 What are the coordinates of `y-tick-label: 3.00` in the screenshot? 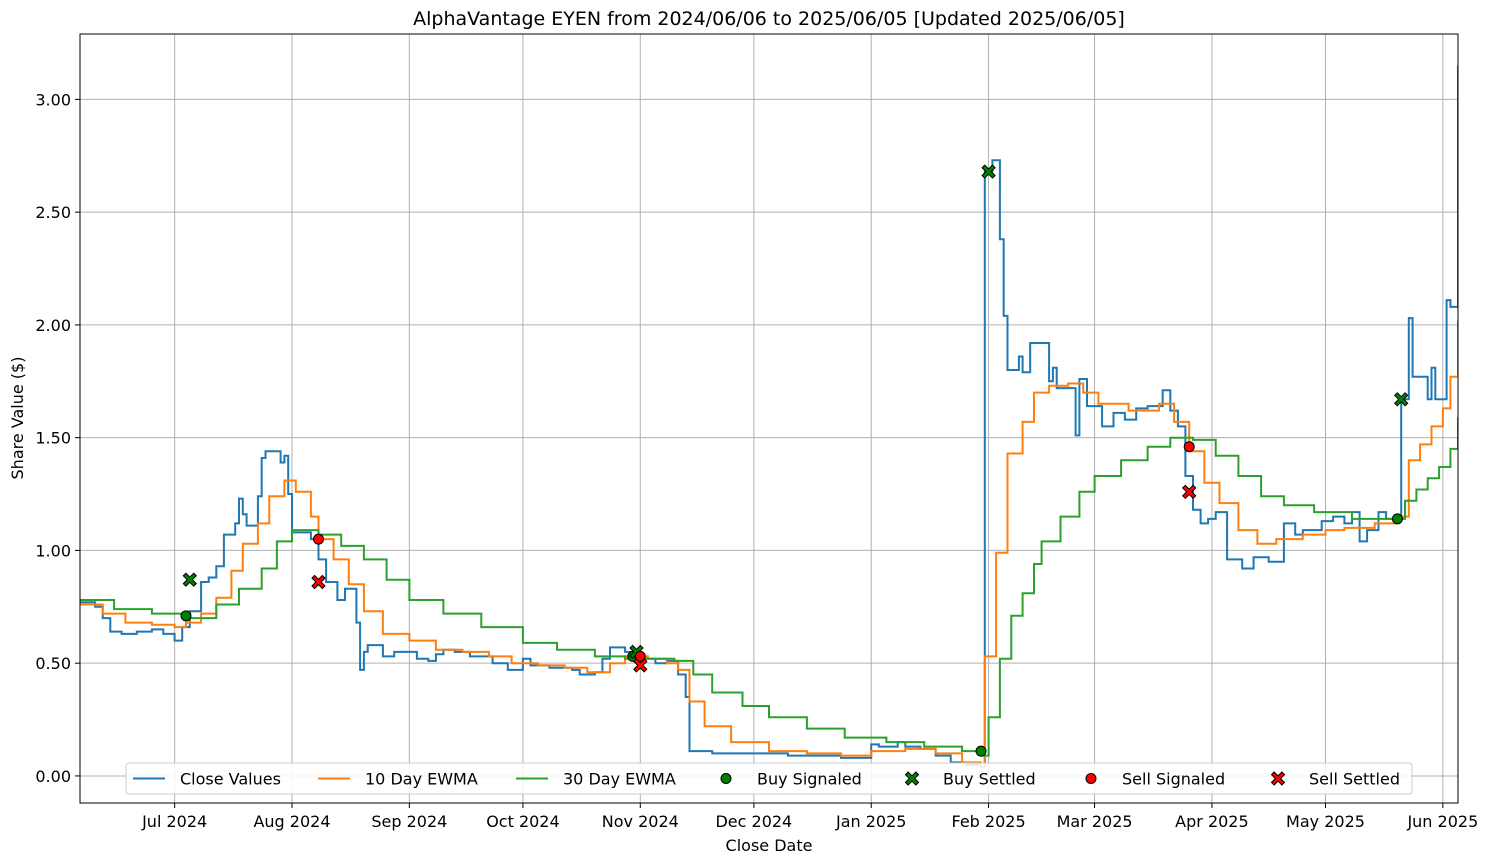 It's located at (53, 99).